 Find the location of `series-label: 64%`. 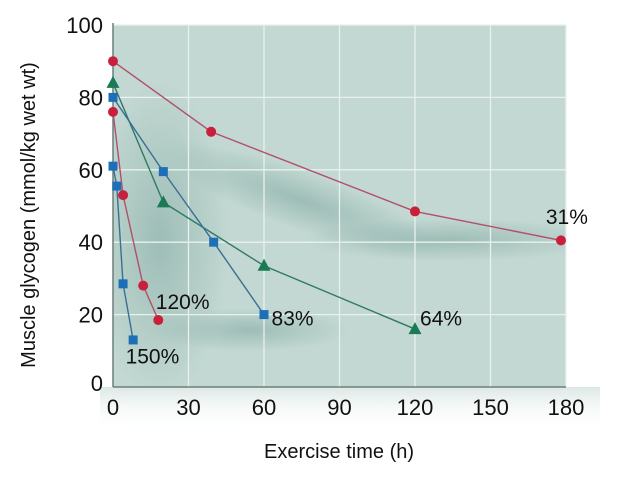

series-label: 64% is located at coordinates (441, 318).